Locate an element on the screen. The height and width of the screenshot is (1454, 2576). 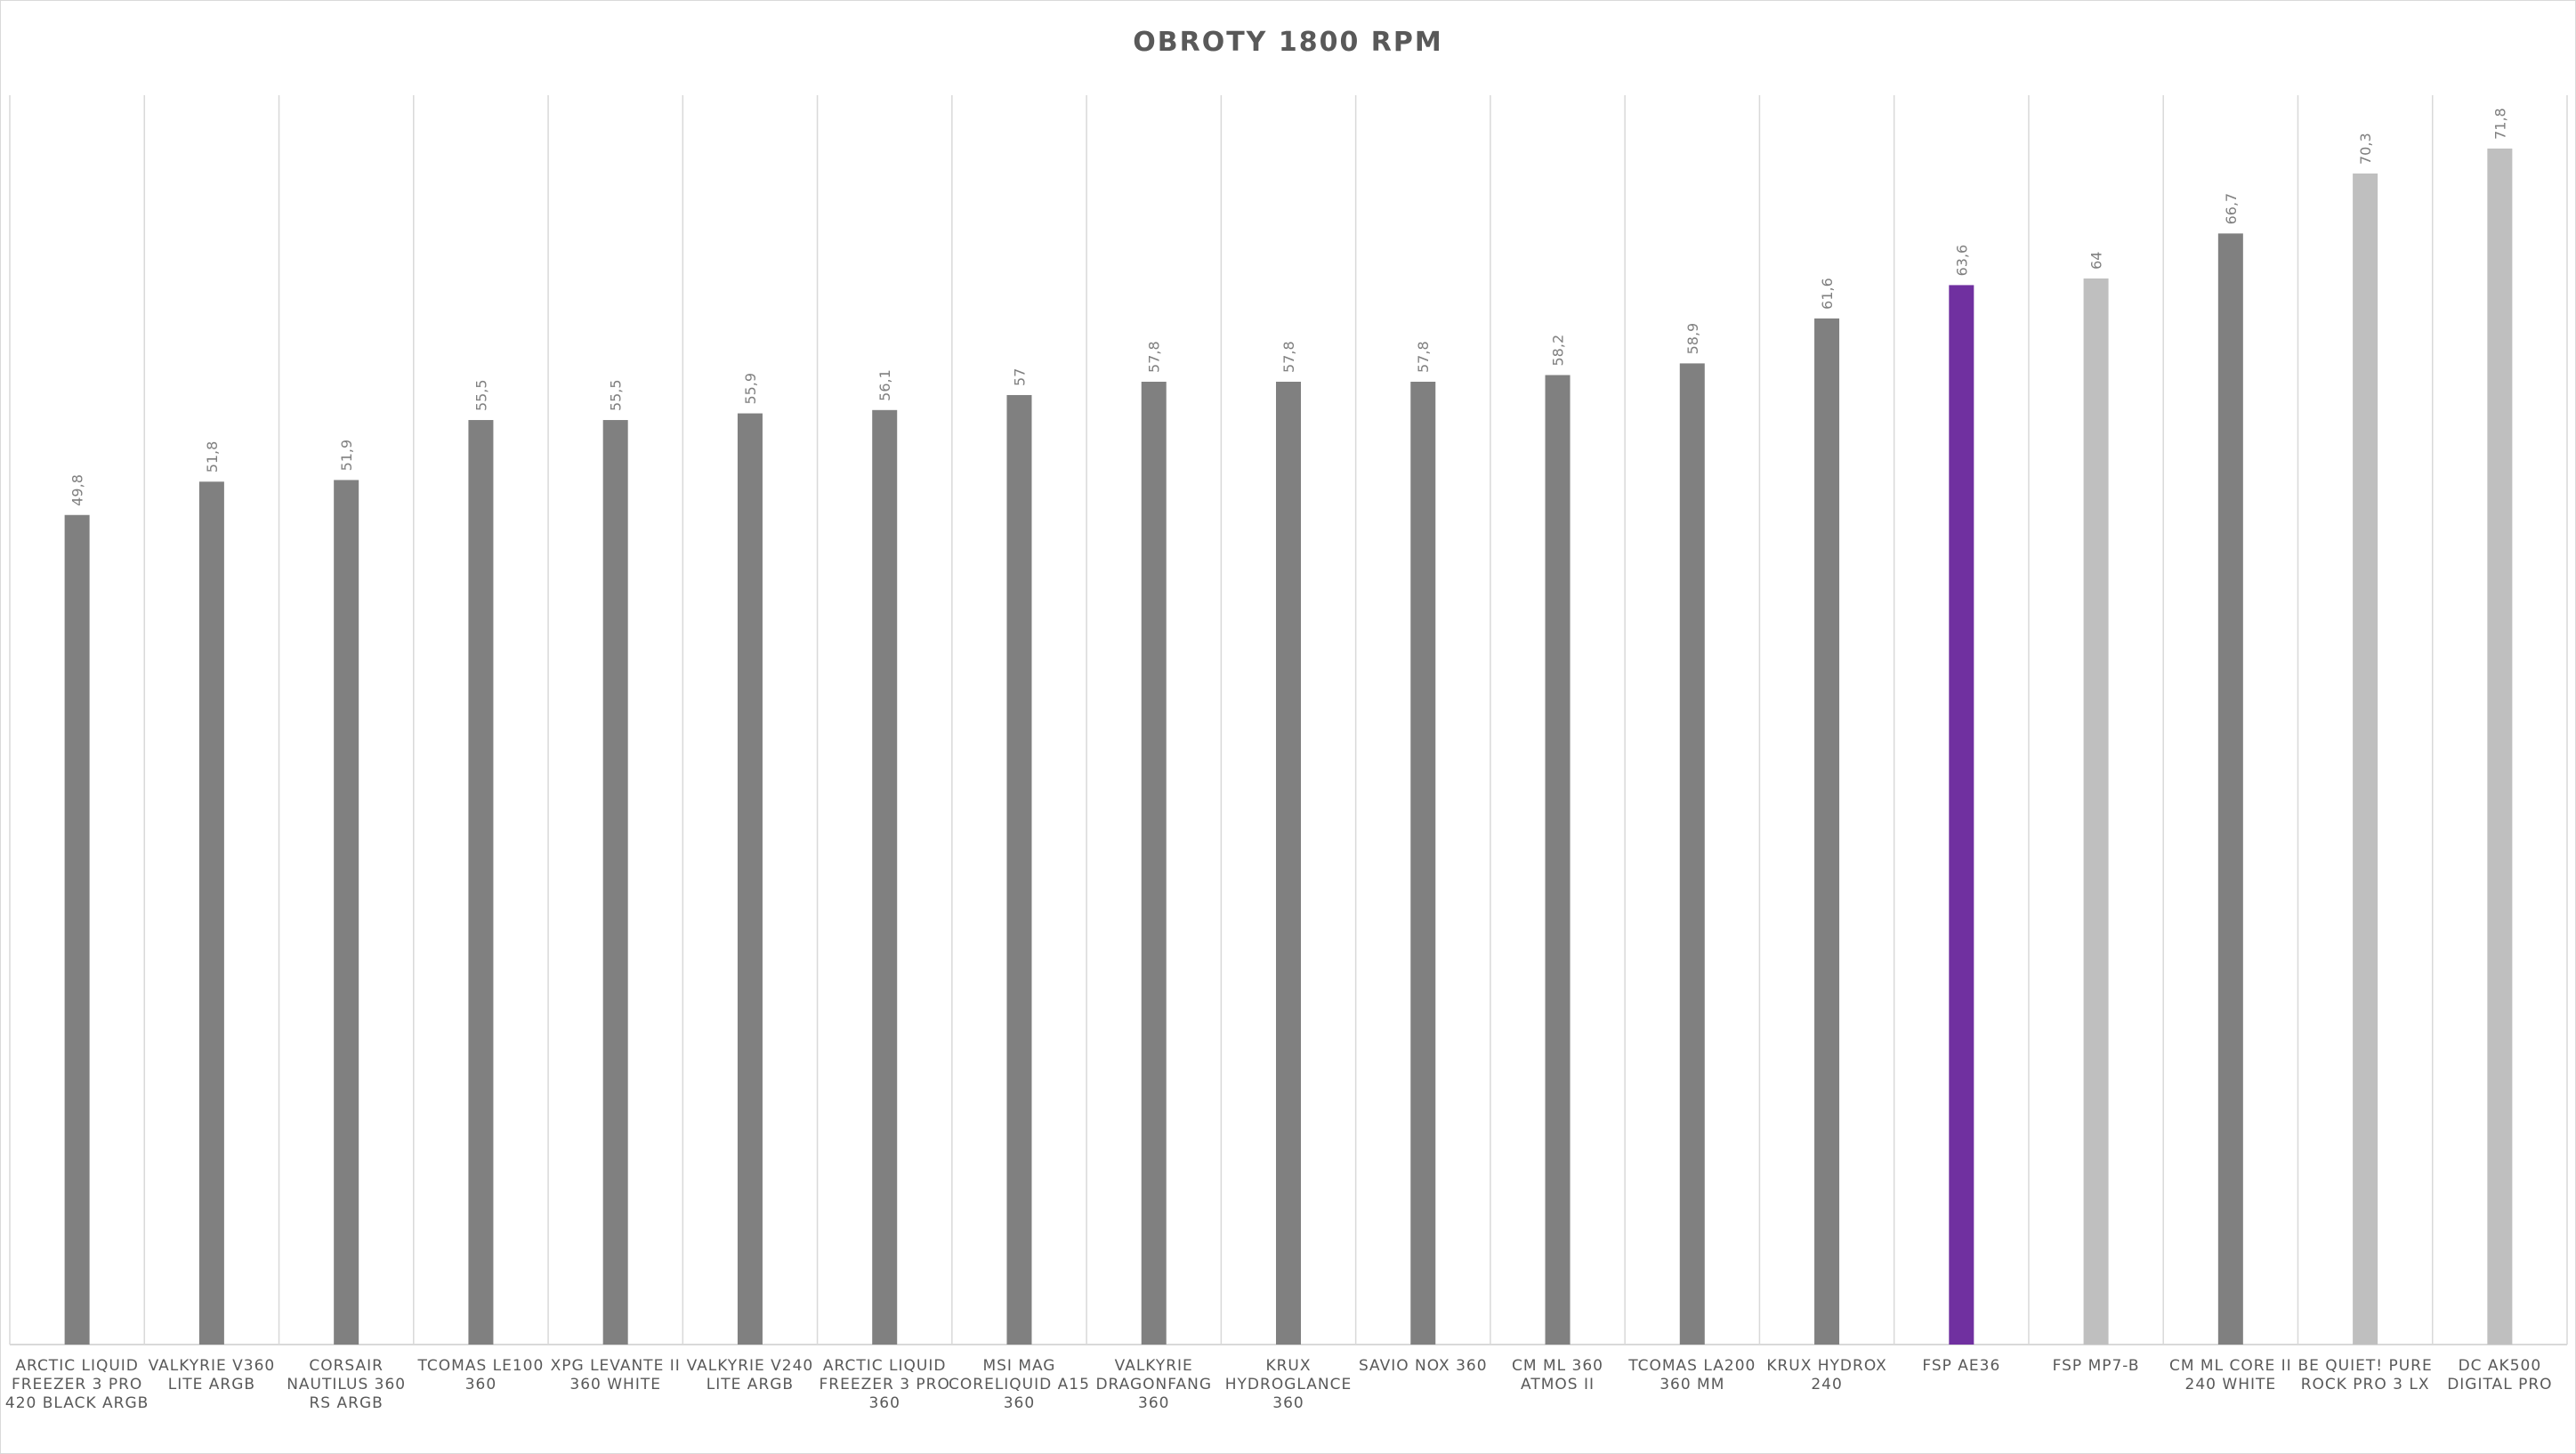
data-label: 61,6 is located at coordinates (1827, 294).